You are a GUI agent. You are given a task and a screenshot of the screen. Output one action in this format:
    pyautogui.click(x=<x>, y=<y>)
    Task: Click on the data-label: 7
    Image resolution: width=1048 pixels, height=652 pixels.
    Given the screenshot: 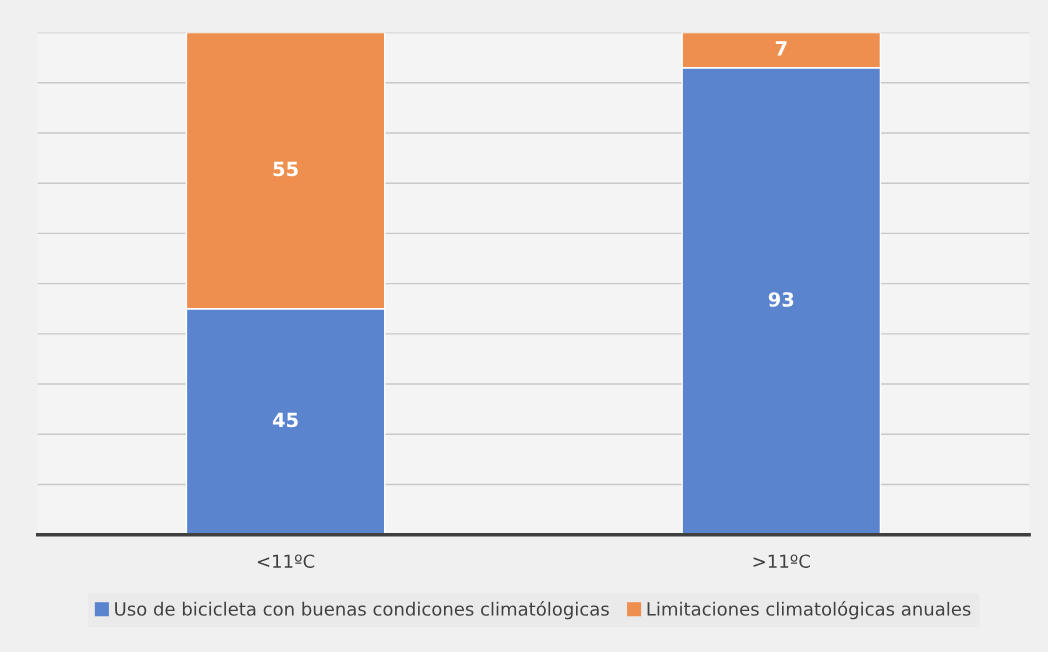 What is the action you would take?
    pyautogui.click(x=781, y=48)
    